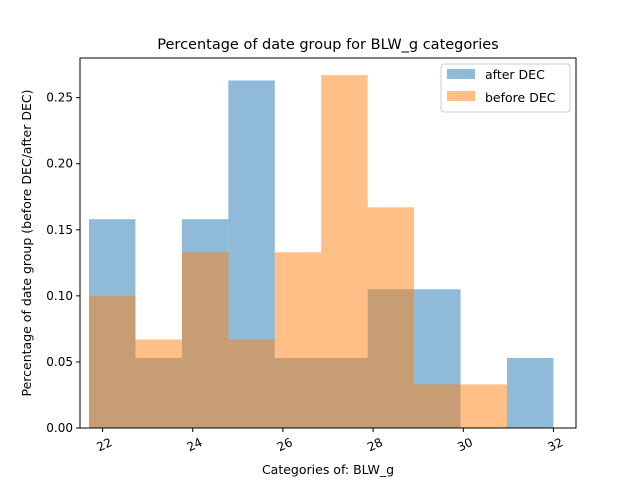 The width and height of the screenshot is (640, 480). Describe the element at coordinates (330, 441) in the screenshot. I see `x-axis-ticks: 22 24 26 28 30 32` at that location.